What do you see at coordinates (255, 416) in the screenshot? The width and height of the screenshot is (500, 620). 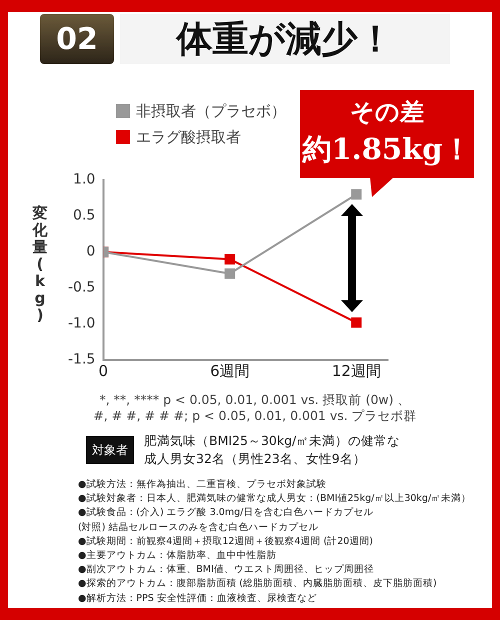 I see `text: #, # #, # # #; p < 0.05, 0.01, 0.001 vs. プラセボ群` at bounding box center [255, 416].